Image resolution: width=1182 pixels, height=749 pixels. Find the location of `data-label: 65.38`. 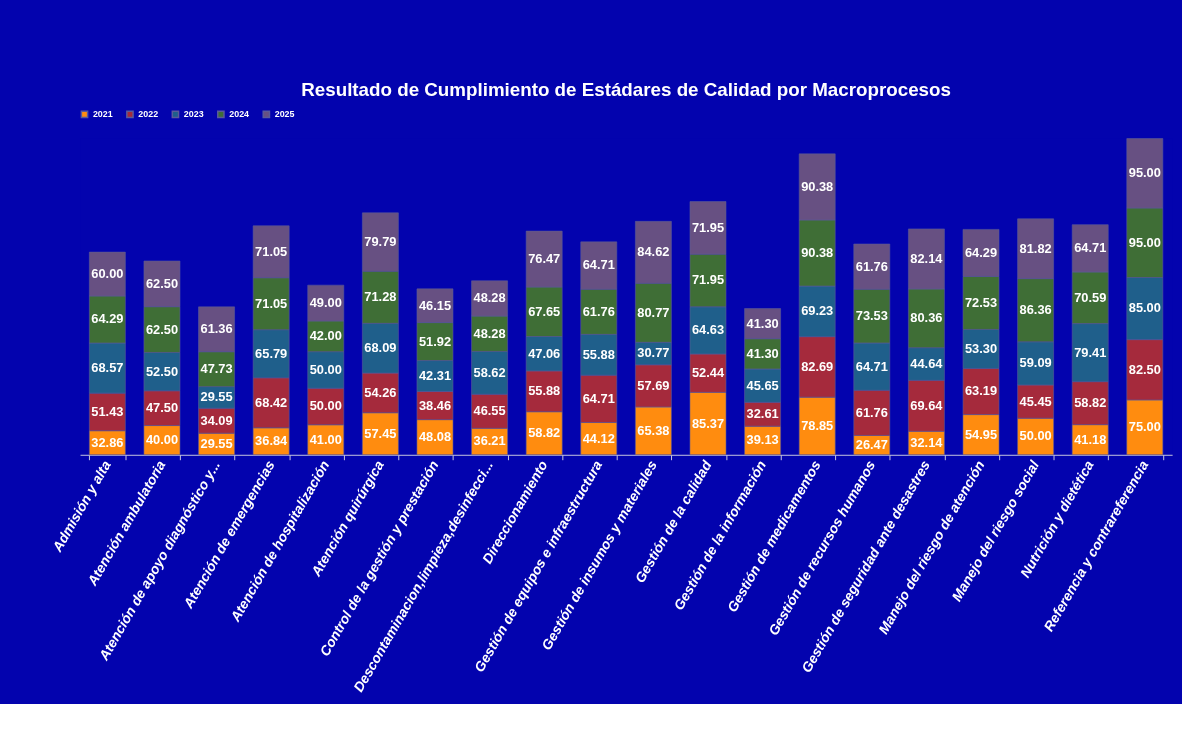

data-label: 65.38 is located at coordinates (653, 430).